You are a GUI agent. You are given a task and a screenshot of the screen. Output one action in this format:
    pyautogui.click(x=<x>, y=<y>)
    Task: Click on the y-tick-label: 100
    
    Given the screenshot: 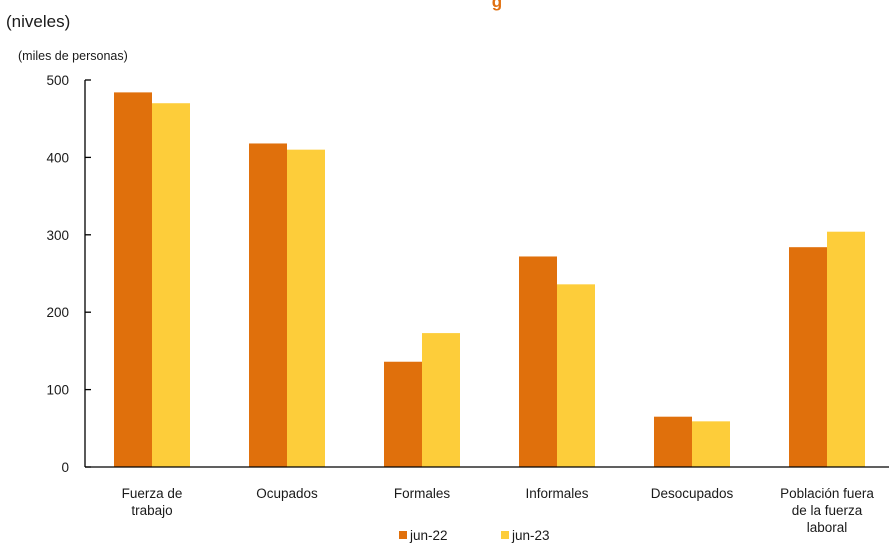 What is the action you would take?
    pyautogui.click(x=57, y=390)
    